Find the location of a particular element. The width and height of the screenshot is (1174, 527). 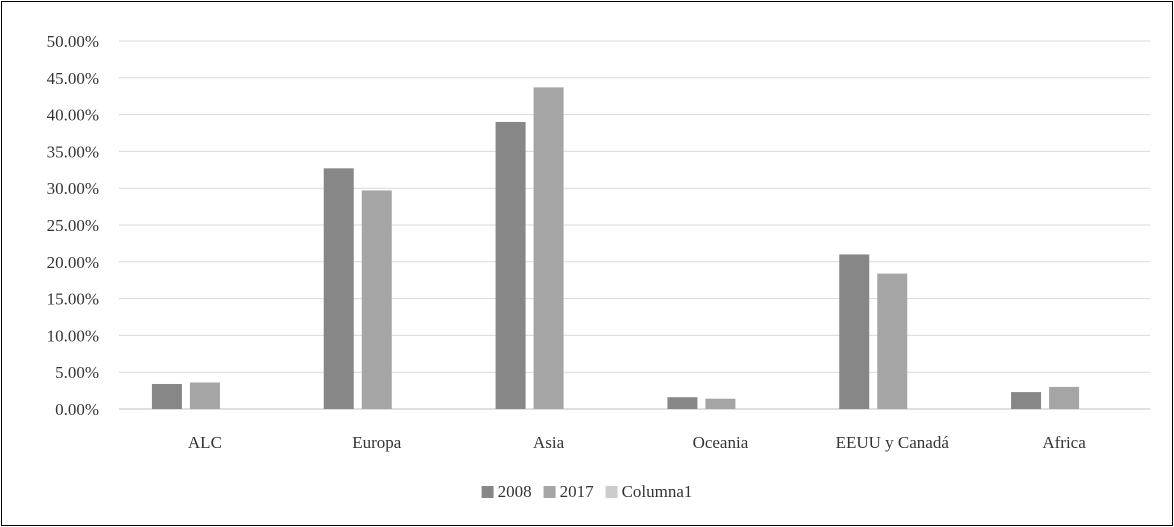

legend: 2008 2017 Columna1 is located at coordinates (587, 491).